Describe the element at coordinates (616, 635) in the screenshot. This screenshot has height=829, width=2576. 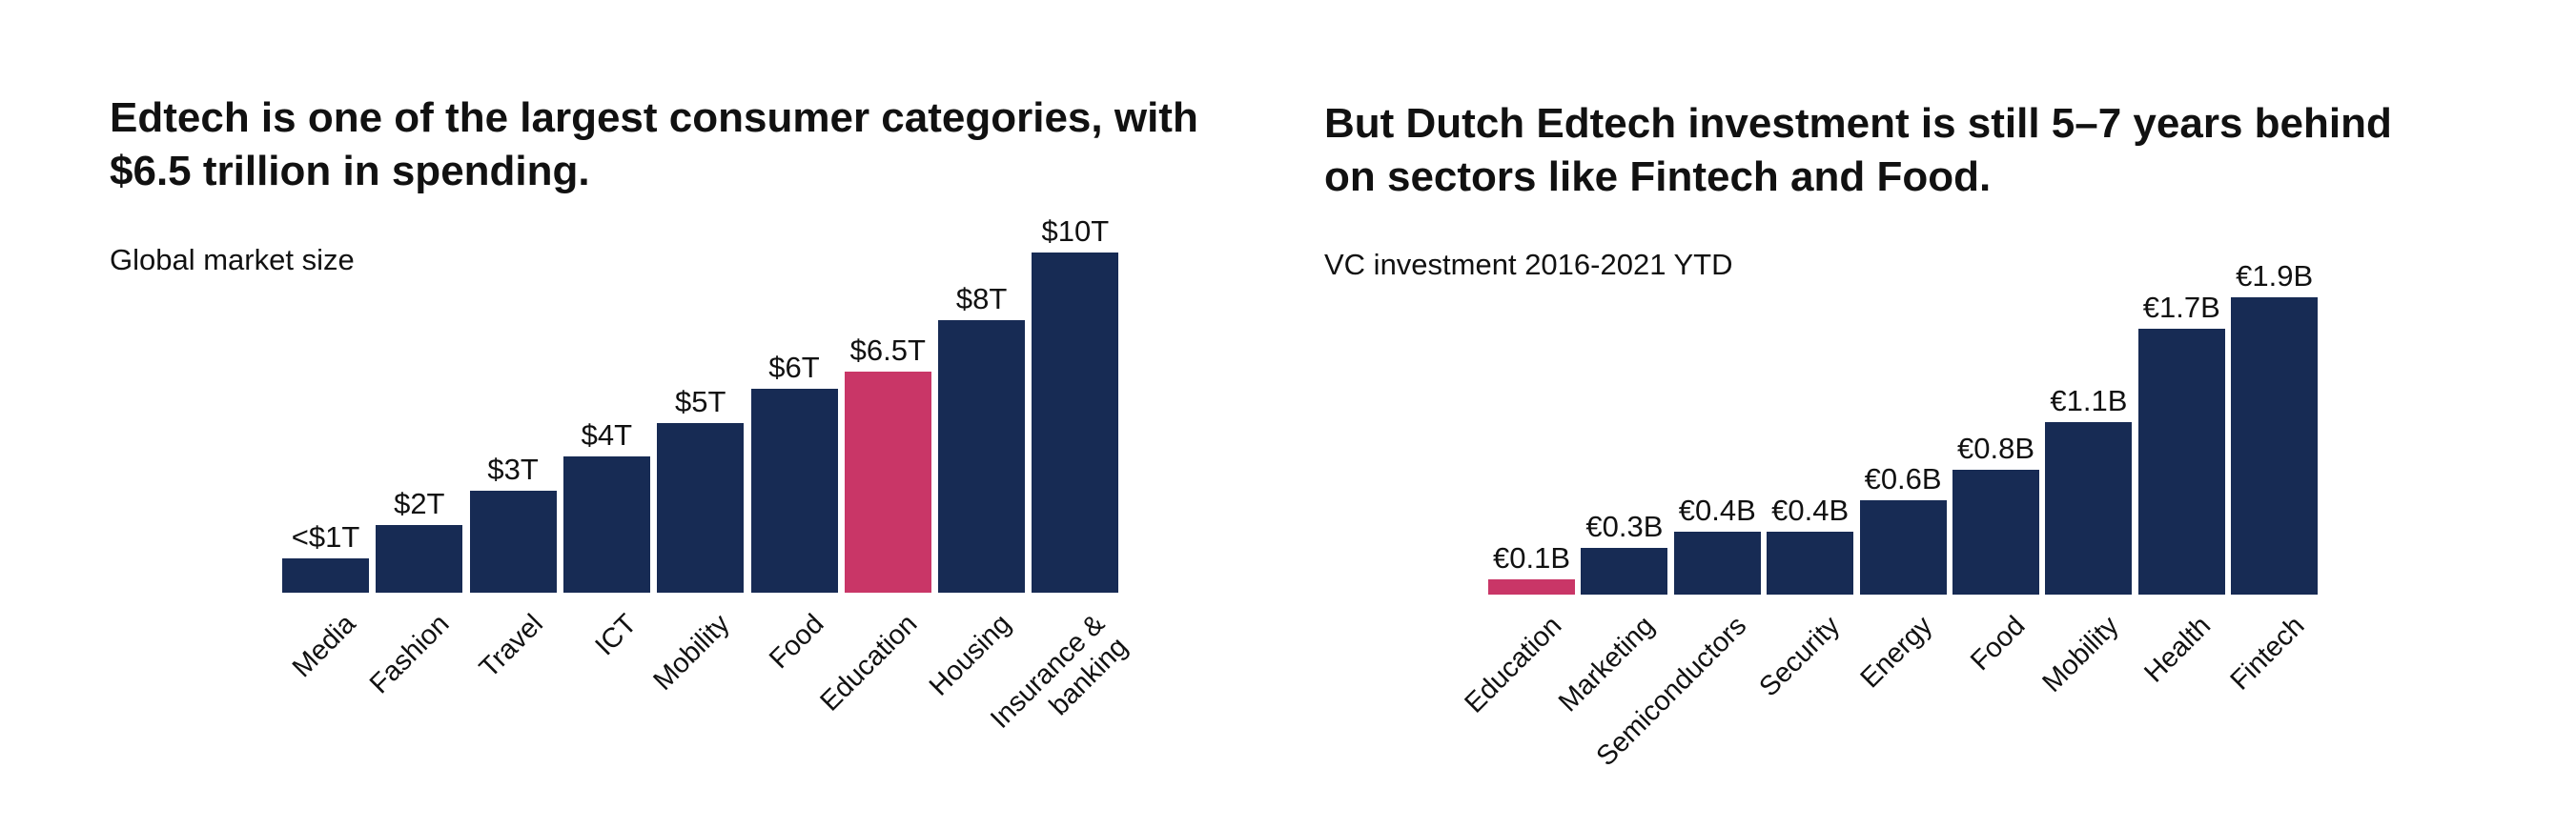
I see `x-tick-label: ICT` at that location.